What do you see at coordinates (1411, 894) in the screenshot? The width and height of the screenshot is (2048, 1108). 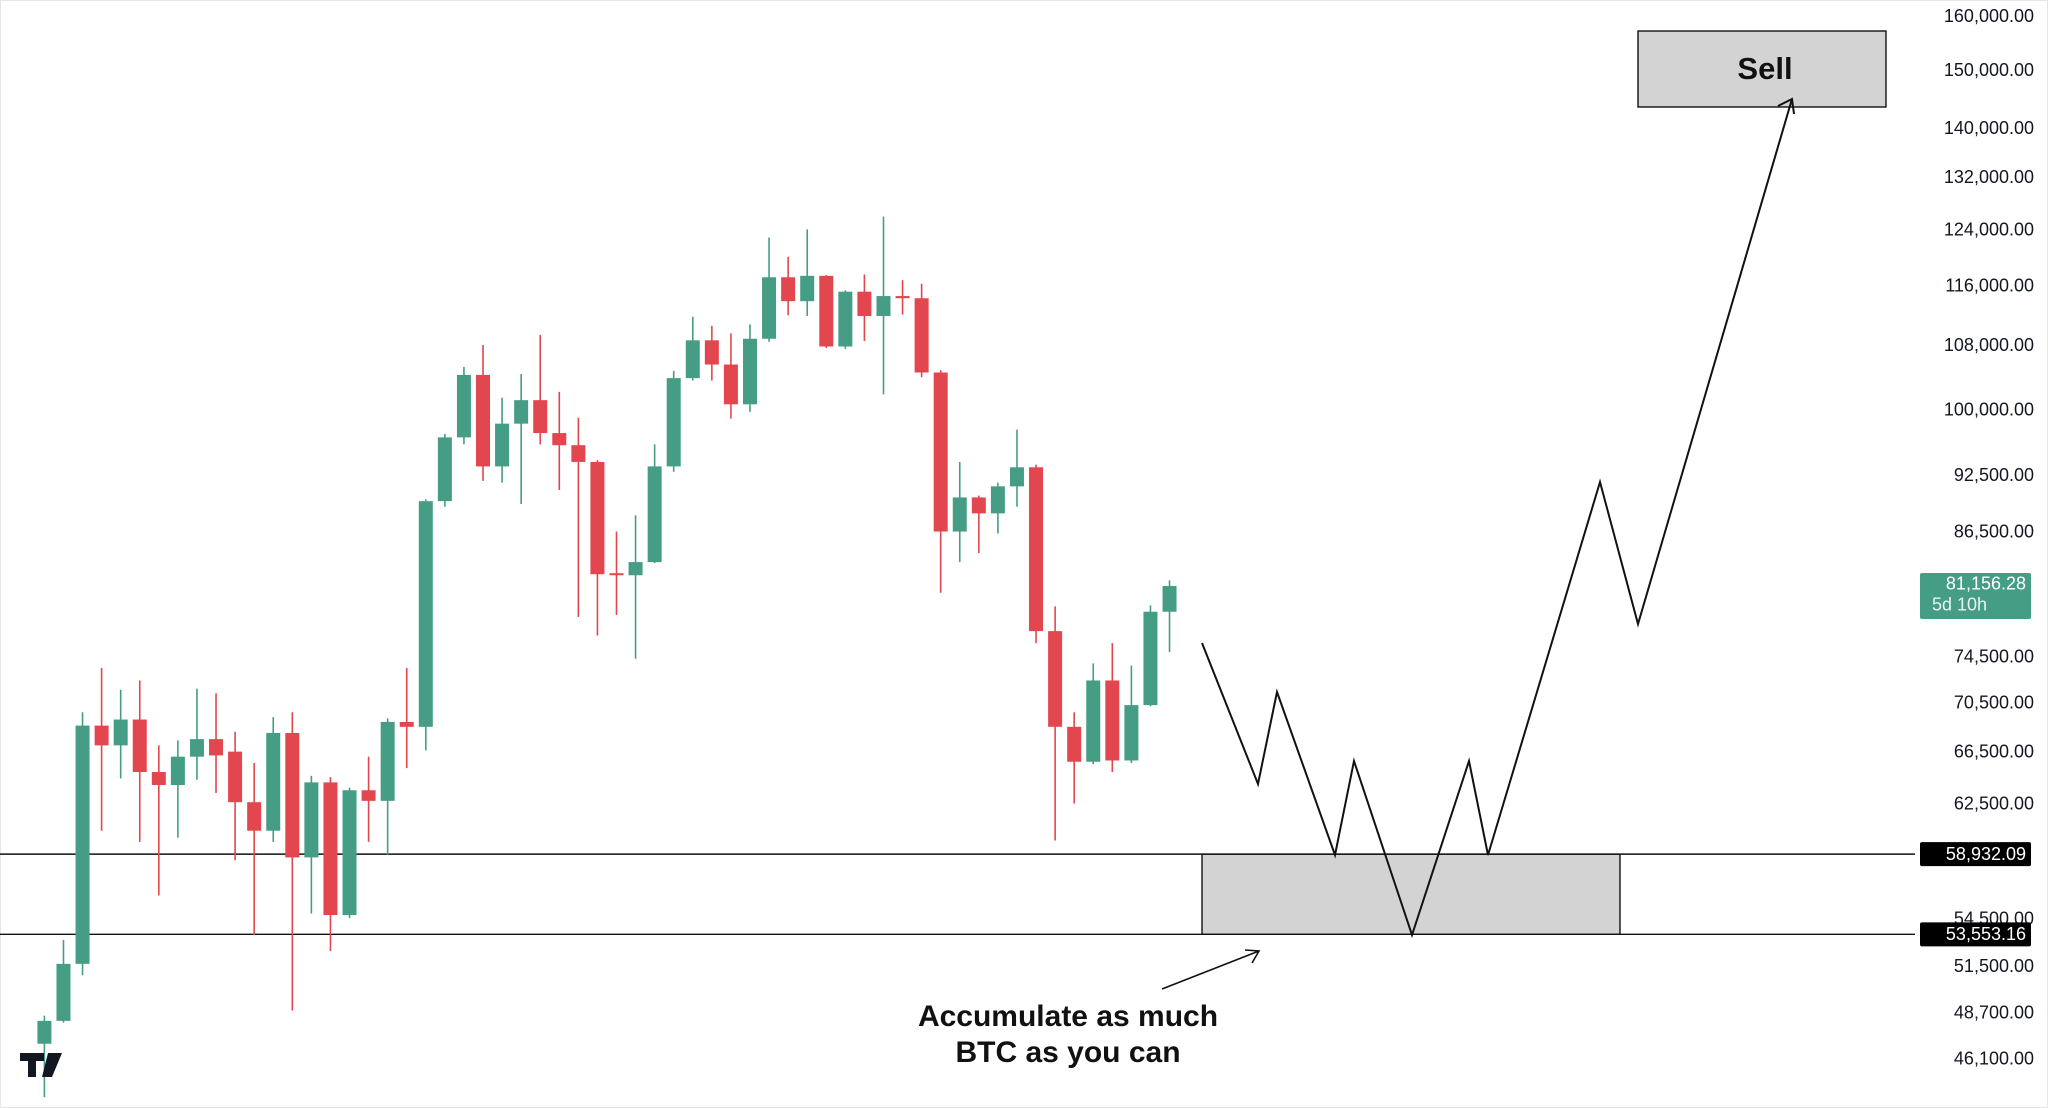 I see `accumulation-zone` at bounding box center [1411, 894].